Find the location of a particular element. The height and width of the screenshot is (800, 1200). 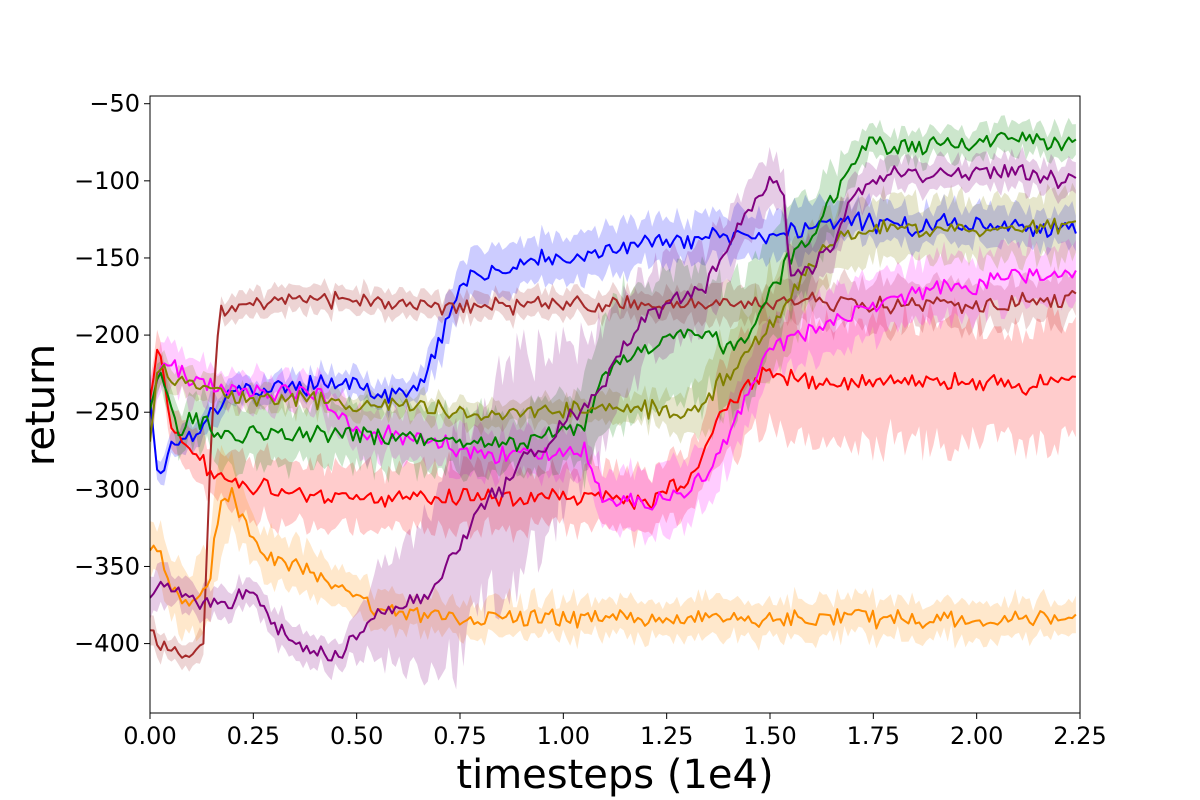

y-tick-label: −150 is located at coordinates (107, 258).